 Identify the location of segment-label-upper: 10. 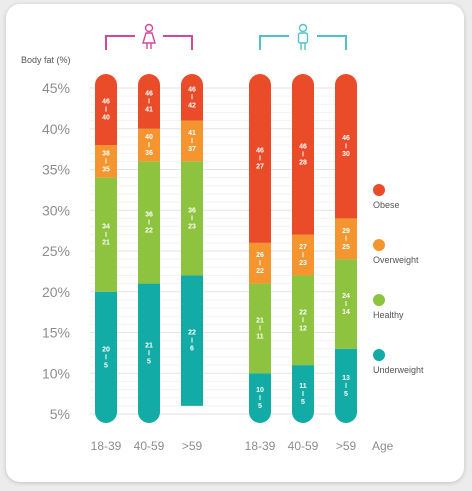
(260, 390).